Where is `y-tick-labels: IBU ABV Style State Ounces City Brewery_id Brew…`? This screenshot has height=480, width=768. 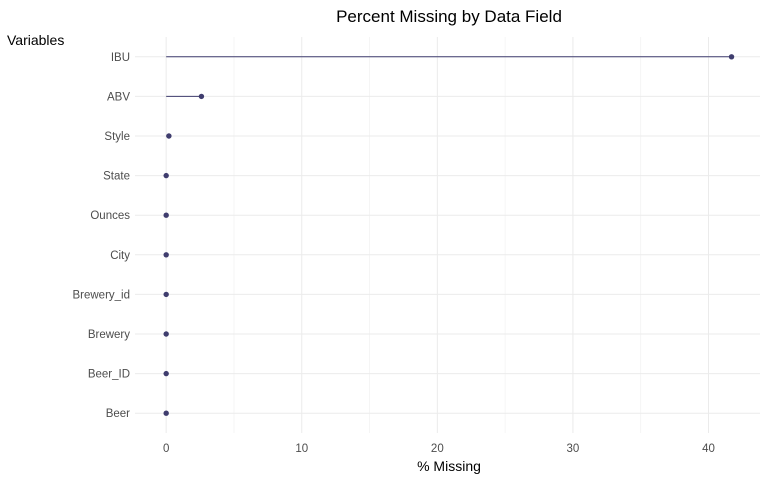
y-tick-labels: IBU ABV Style State Ounces City Brewery_id Brew… is located at coordinates (101, 236).